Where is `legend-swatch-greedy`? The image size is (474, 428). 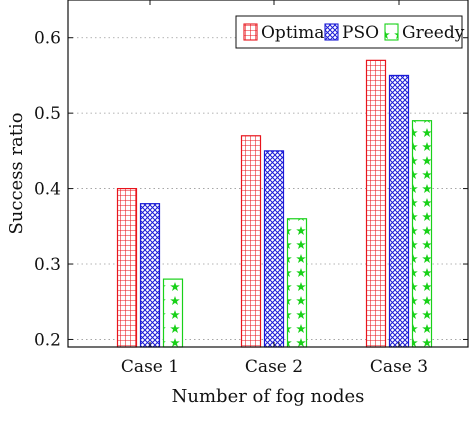
legend-swatch-greedy is located at coordinates (391, 32).